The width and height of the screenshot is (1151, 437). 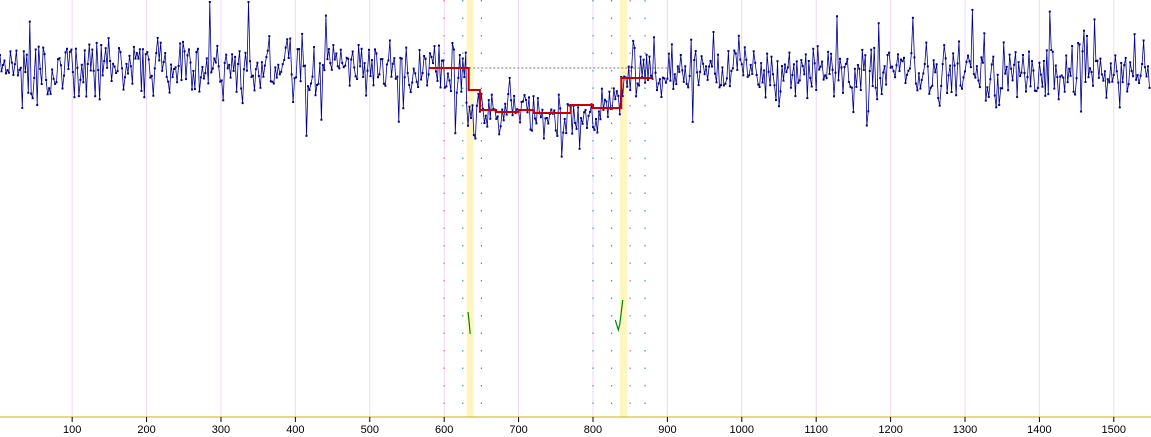 I want to click on x-tick-label: 1400, so click(x=1039, y=430).